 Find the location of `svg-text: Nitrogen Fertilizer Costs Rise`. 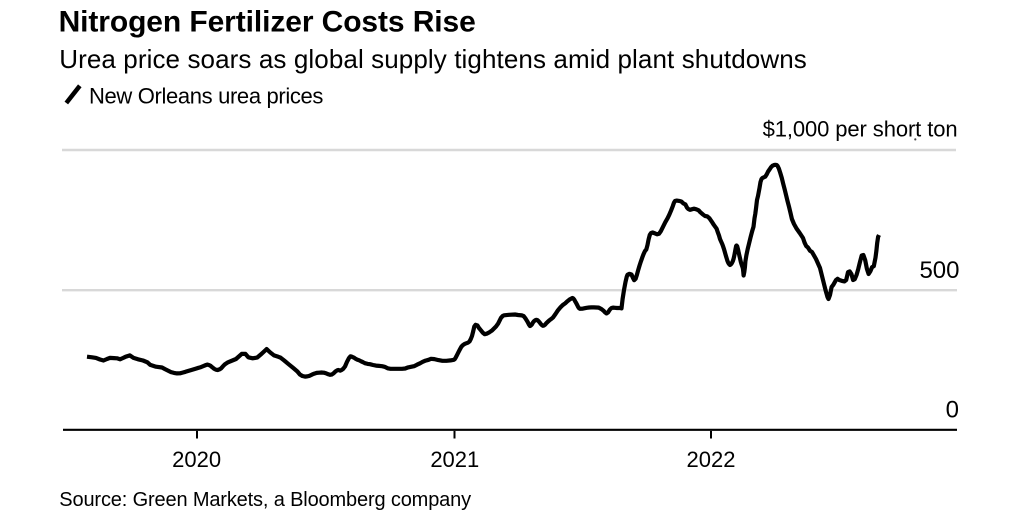

svg-text: Nitrogen Fertilizer Costs Rise is located at coordinates (267, 22).